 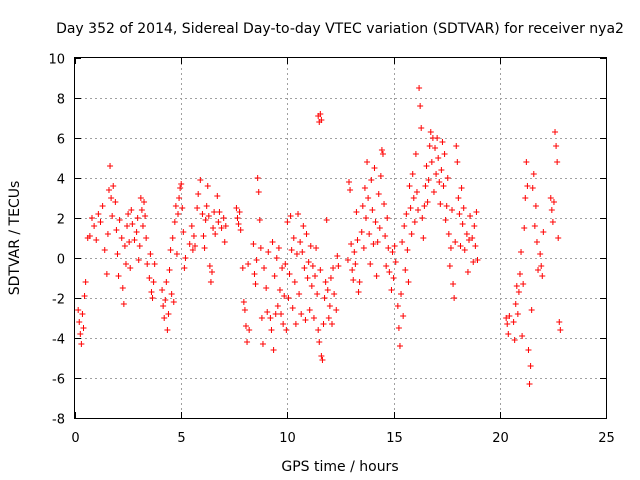 I want to click on x-tick-label: 0, so click(x=75, y=438).